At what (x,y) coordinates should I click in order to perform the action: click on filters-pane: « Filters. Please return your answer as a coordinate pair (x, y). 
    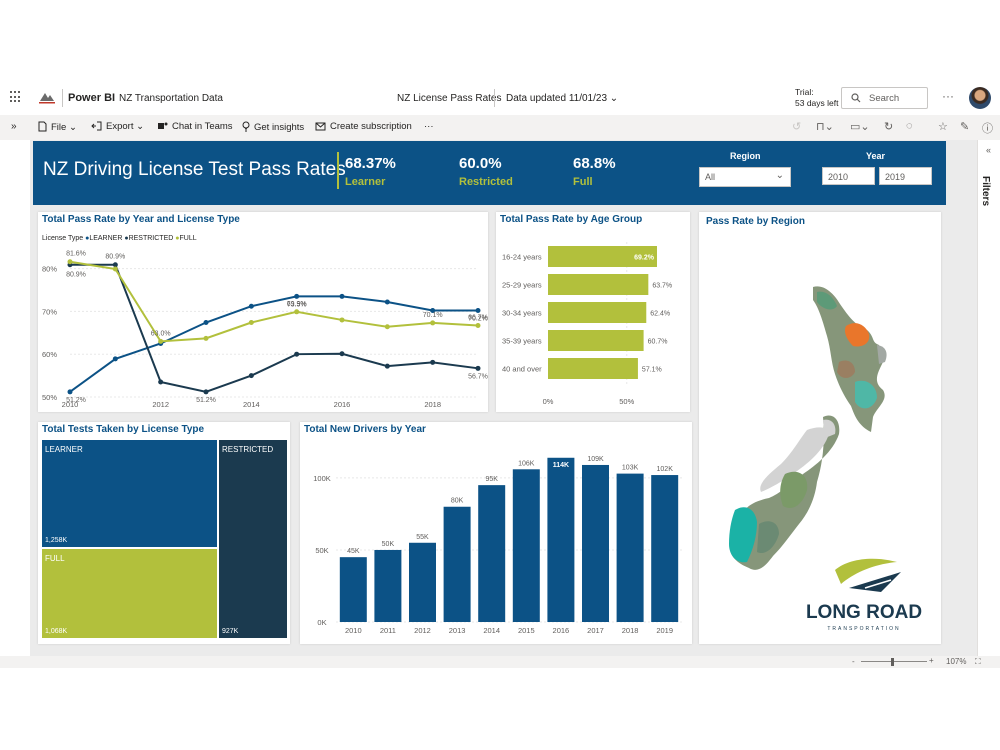
    Looking at the image, I should click on (988, 398).